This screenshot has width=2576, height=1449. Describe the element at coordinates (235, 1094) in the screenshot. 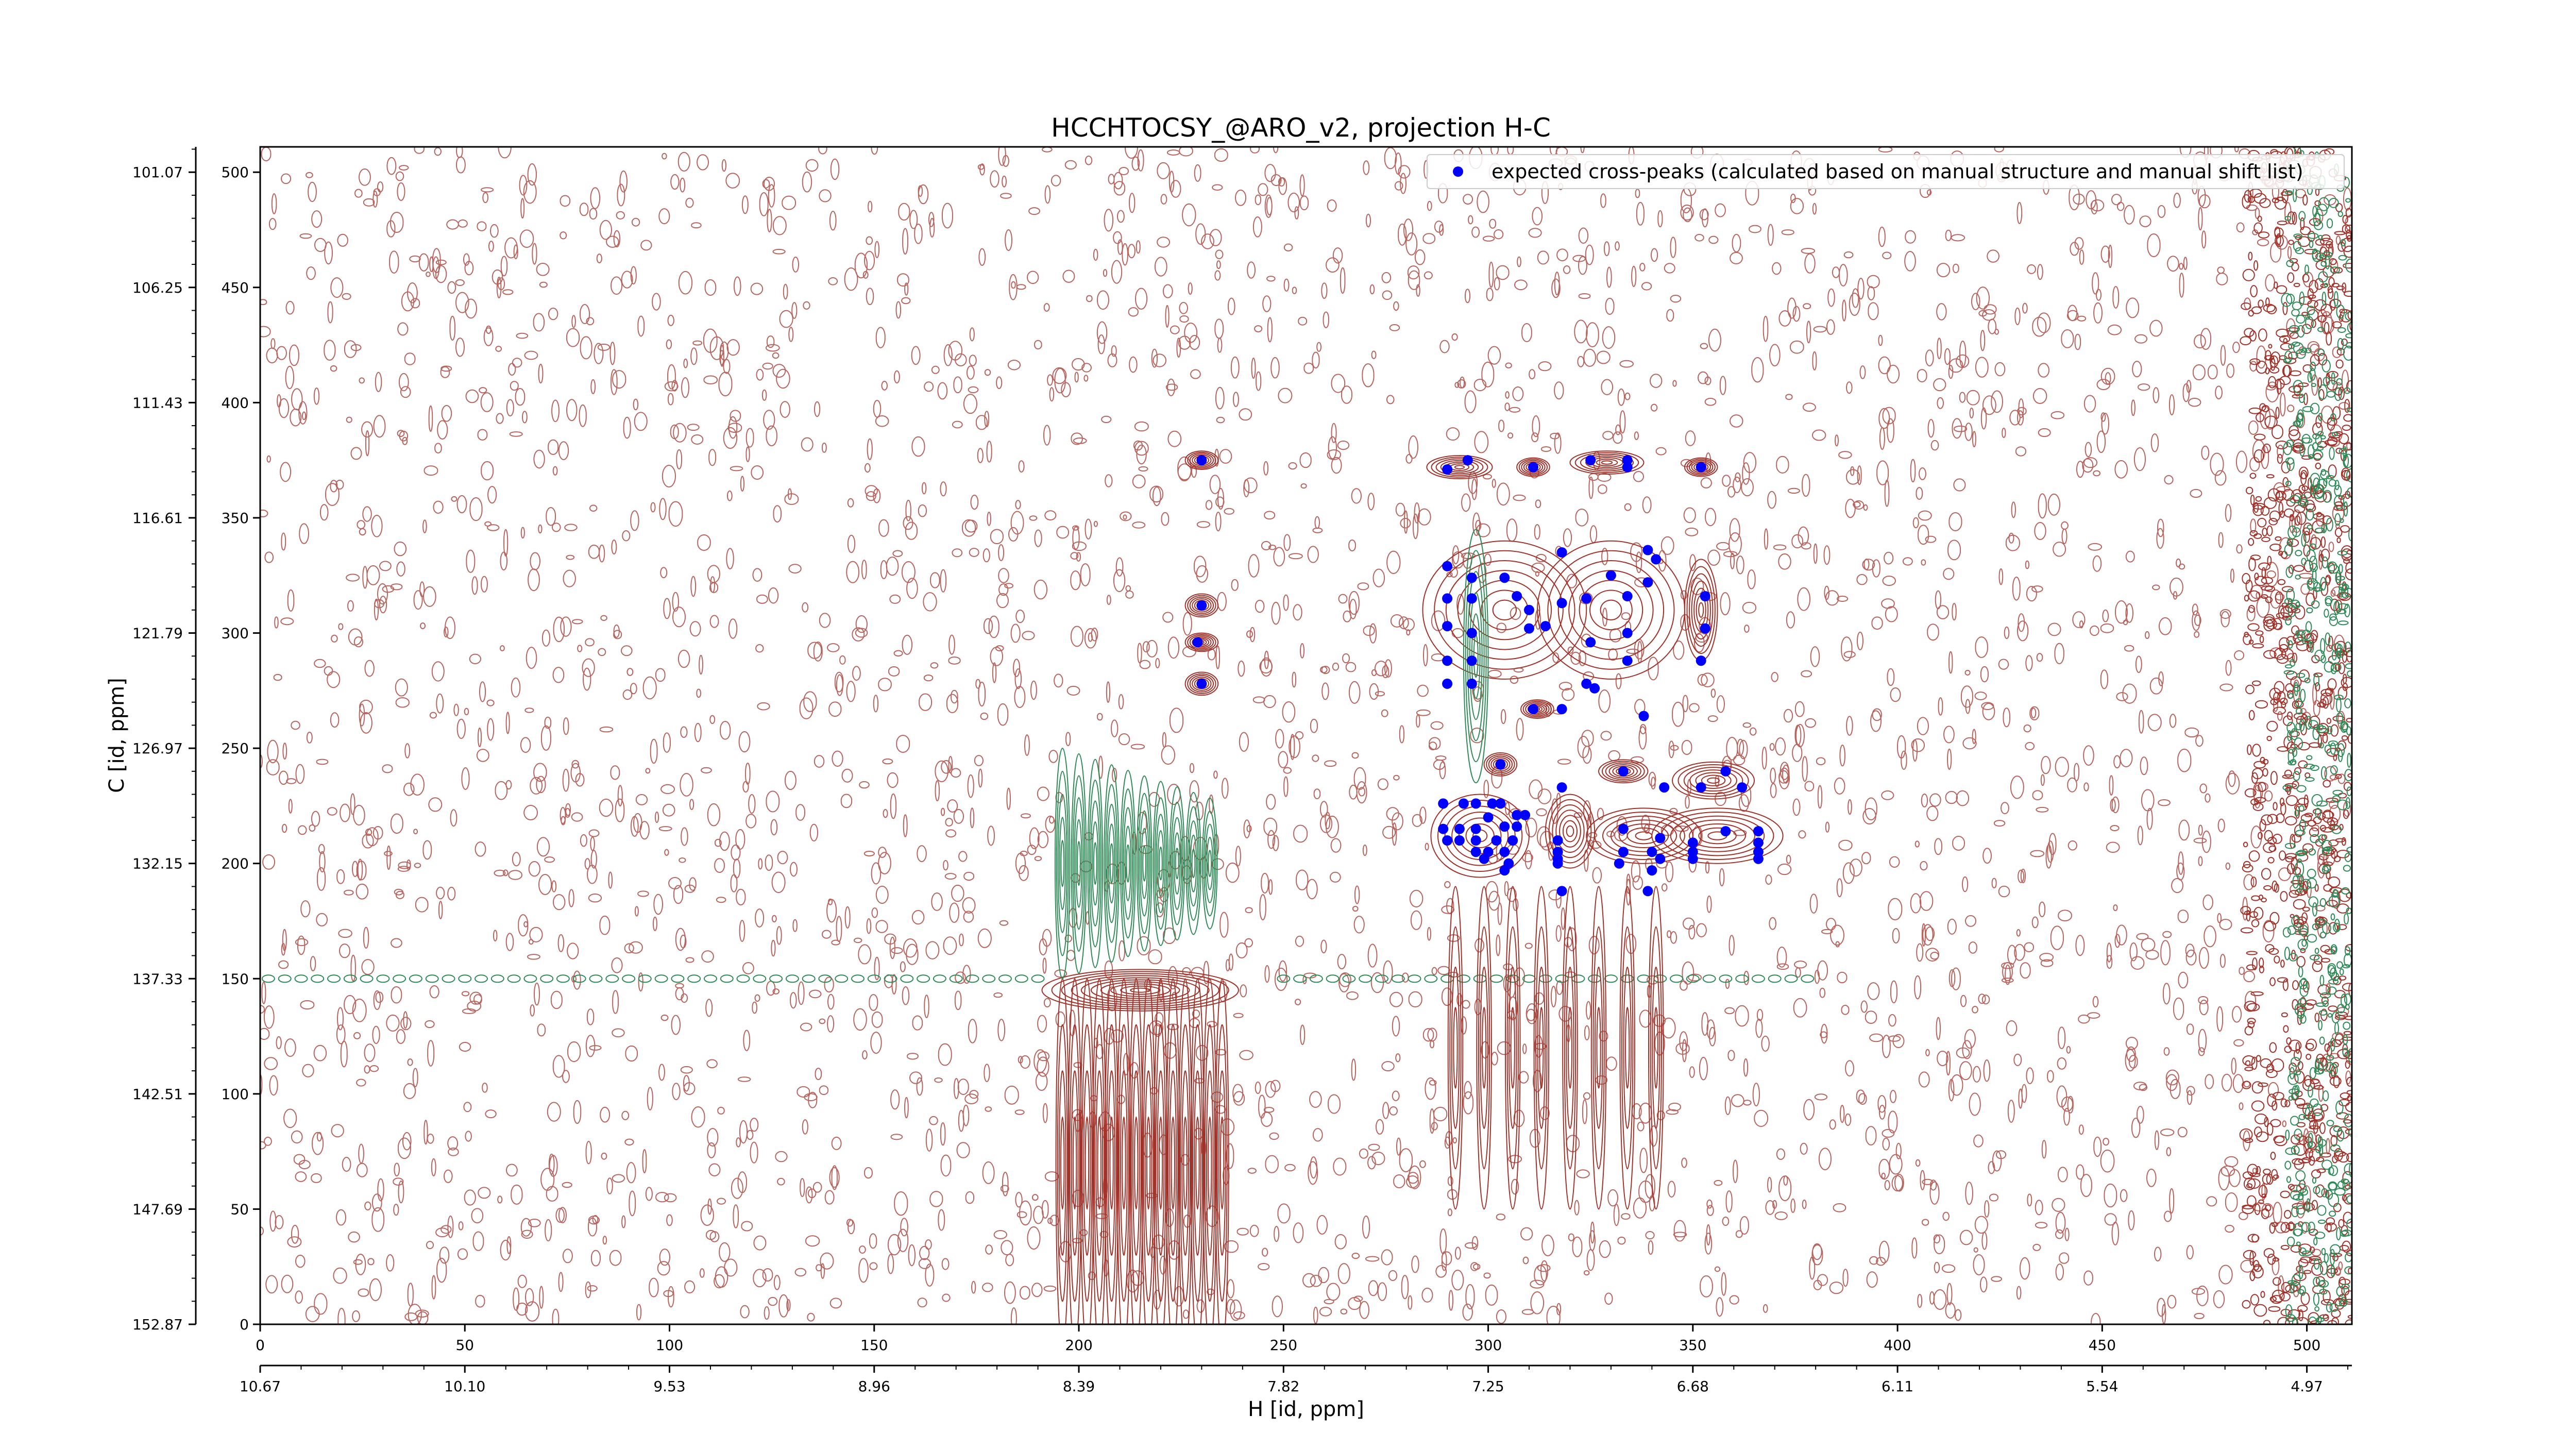

I see `y-index-tick-label: 100` at that location.